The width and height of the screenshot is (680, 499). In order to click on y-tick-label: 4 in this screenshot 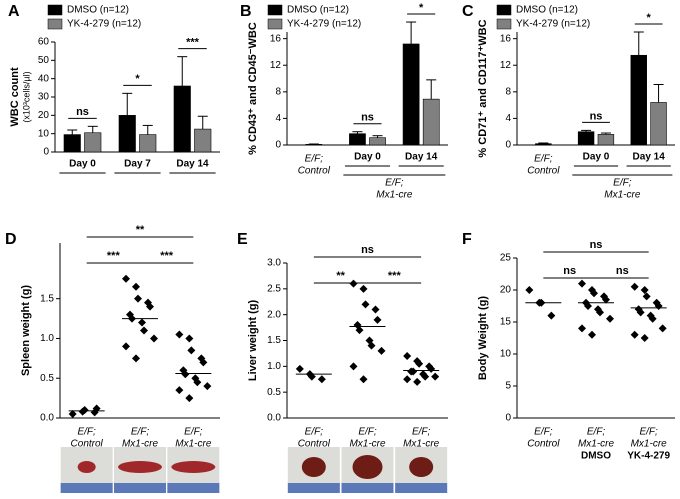, I will do `click(508, 118)`.